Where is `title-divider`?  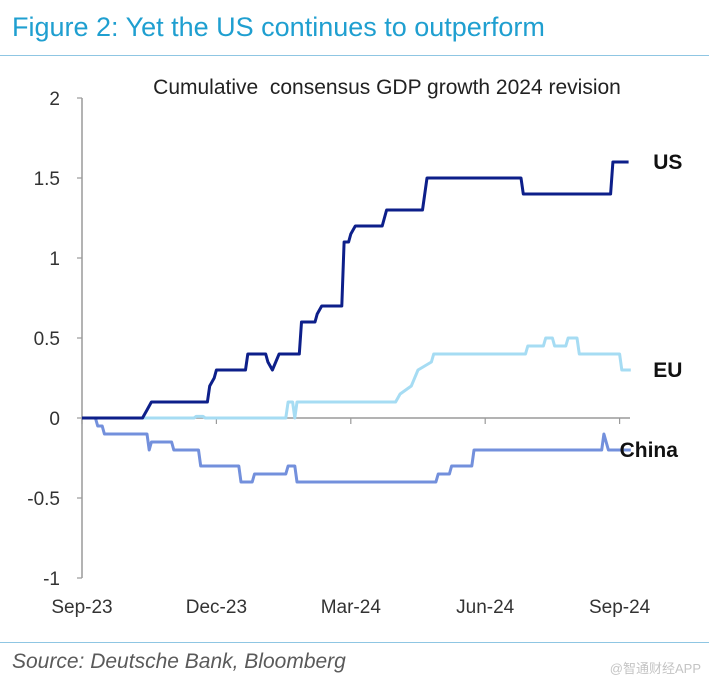 title-divider is located at coordinates (354, 55).